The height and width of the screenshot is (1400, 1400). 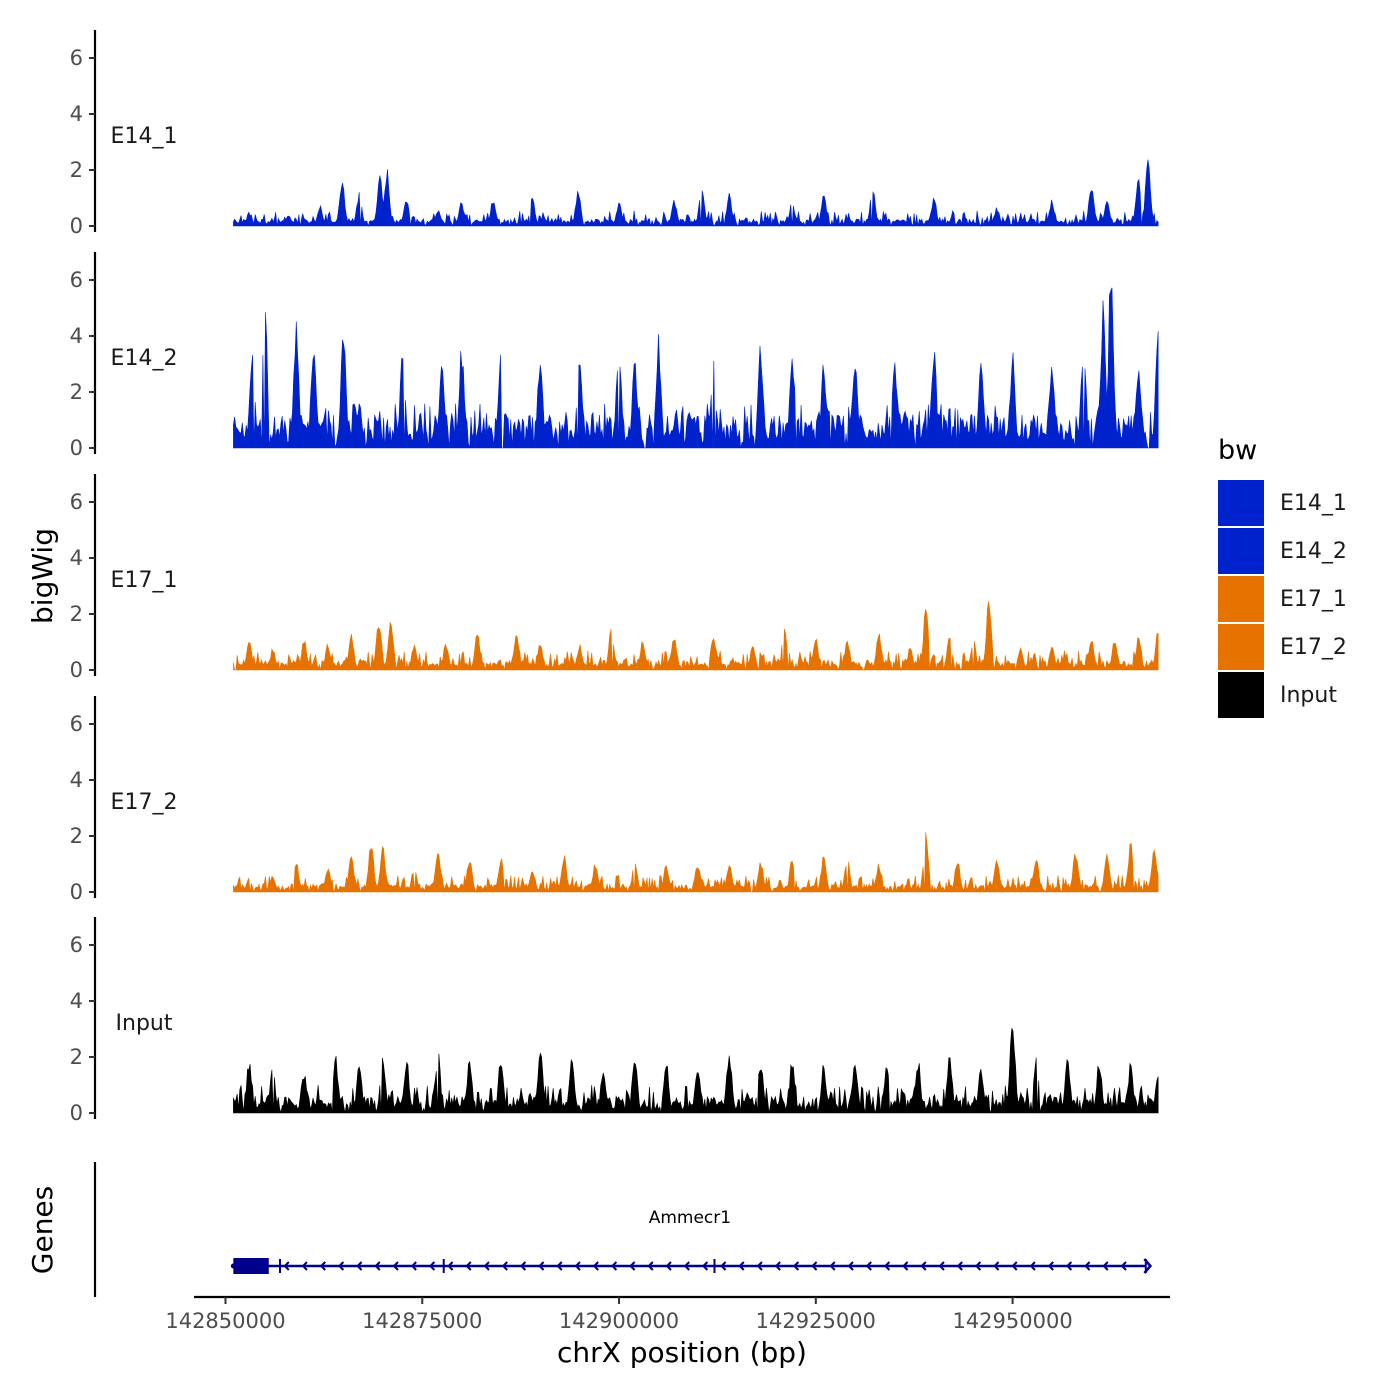 I want to click on legend-item-e14_1: E14_1, so click(x=1282, y=503).